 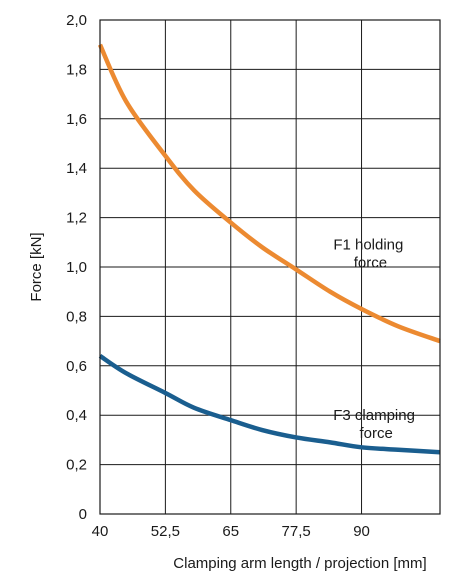 I want to click on annotation-f1-holding-force: F1 holding force, so click(x=370, y=254).